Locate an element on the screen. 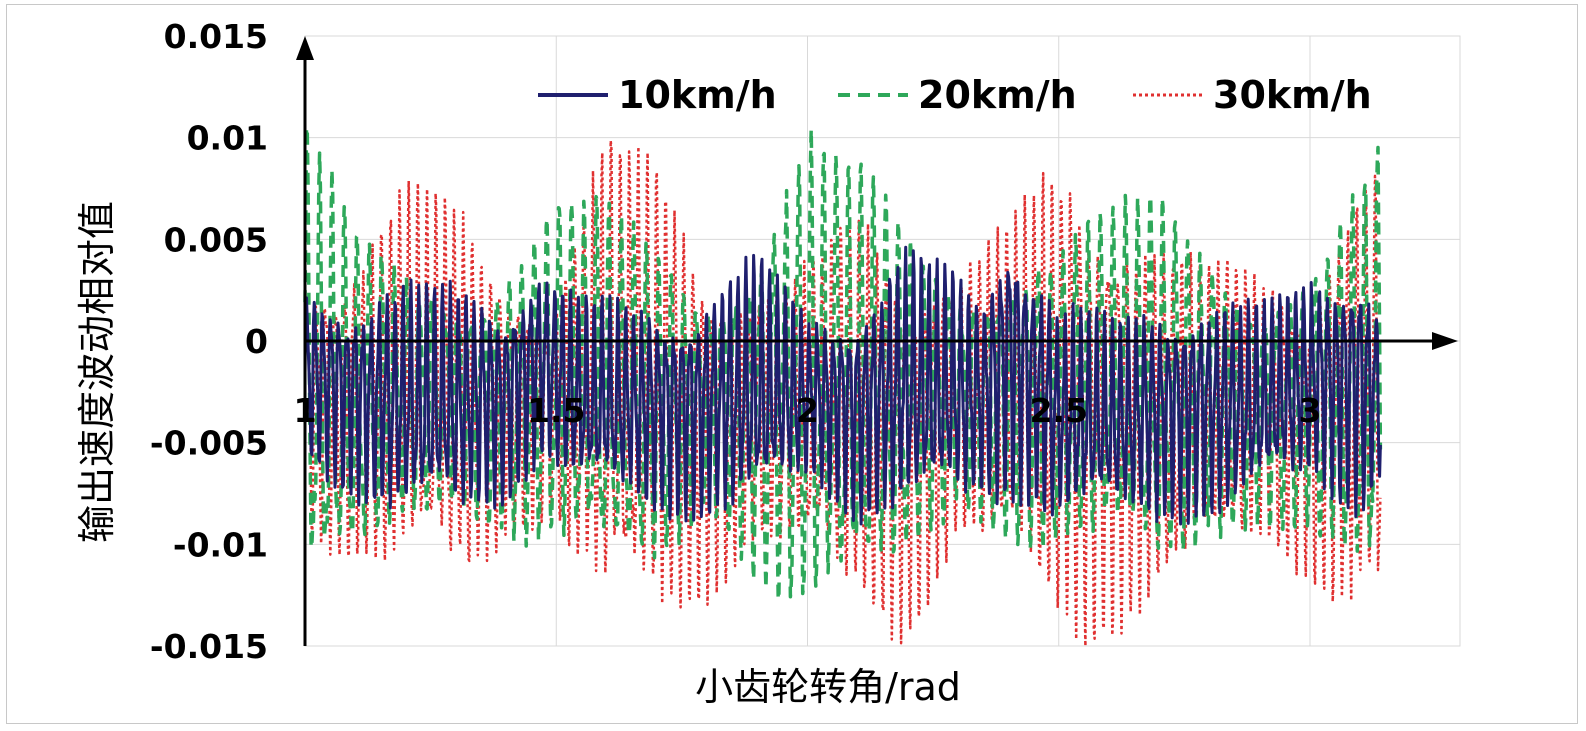 This screenshot has height=731, width=1586. x-axis-arrowhead is located at coordinates (1445, 341).